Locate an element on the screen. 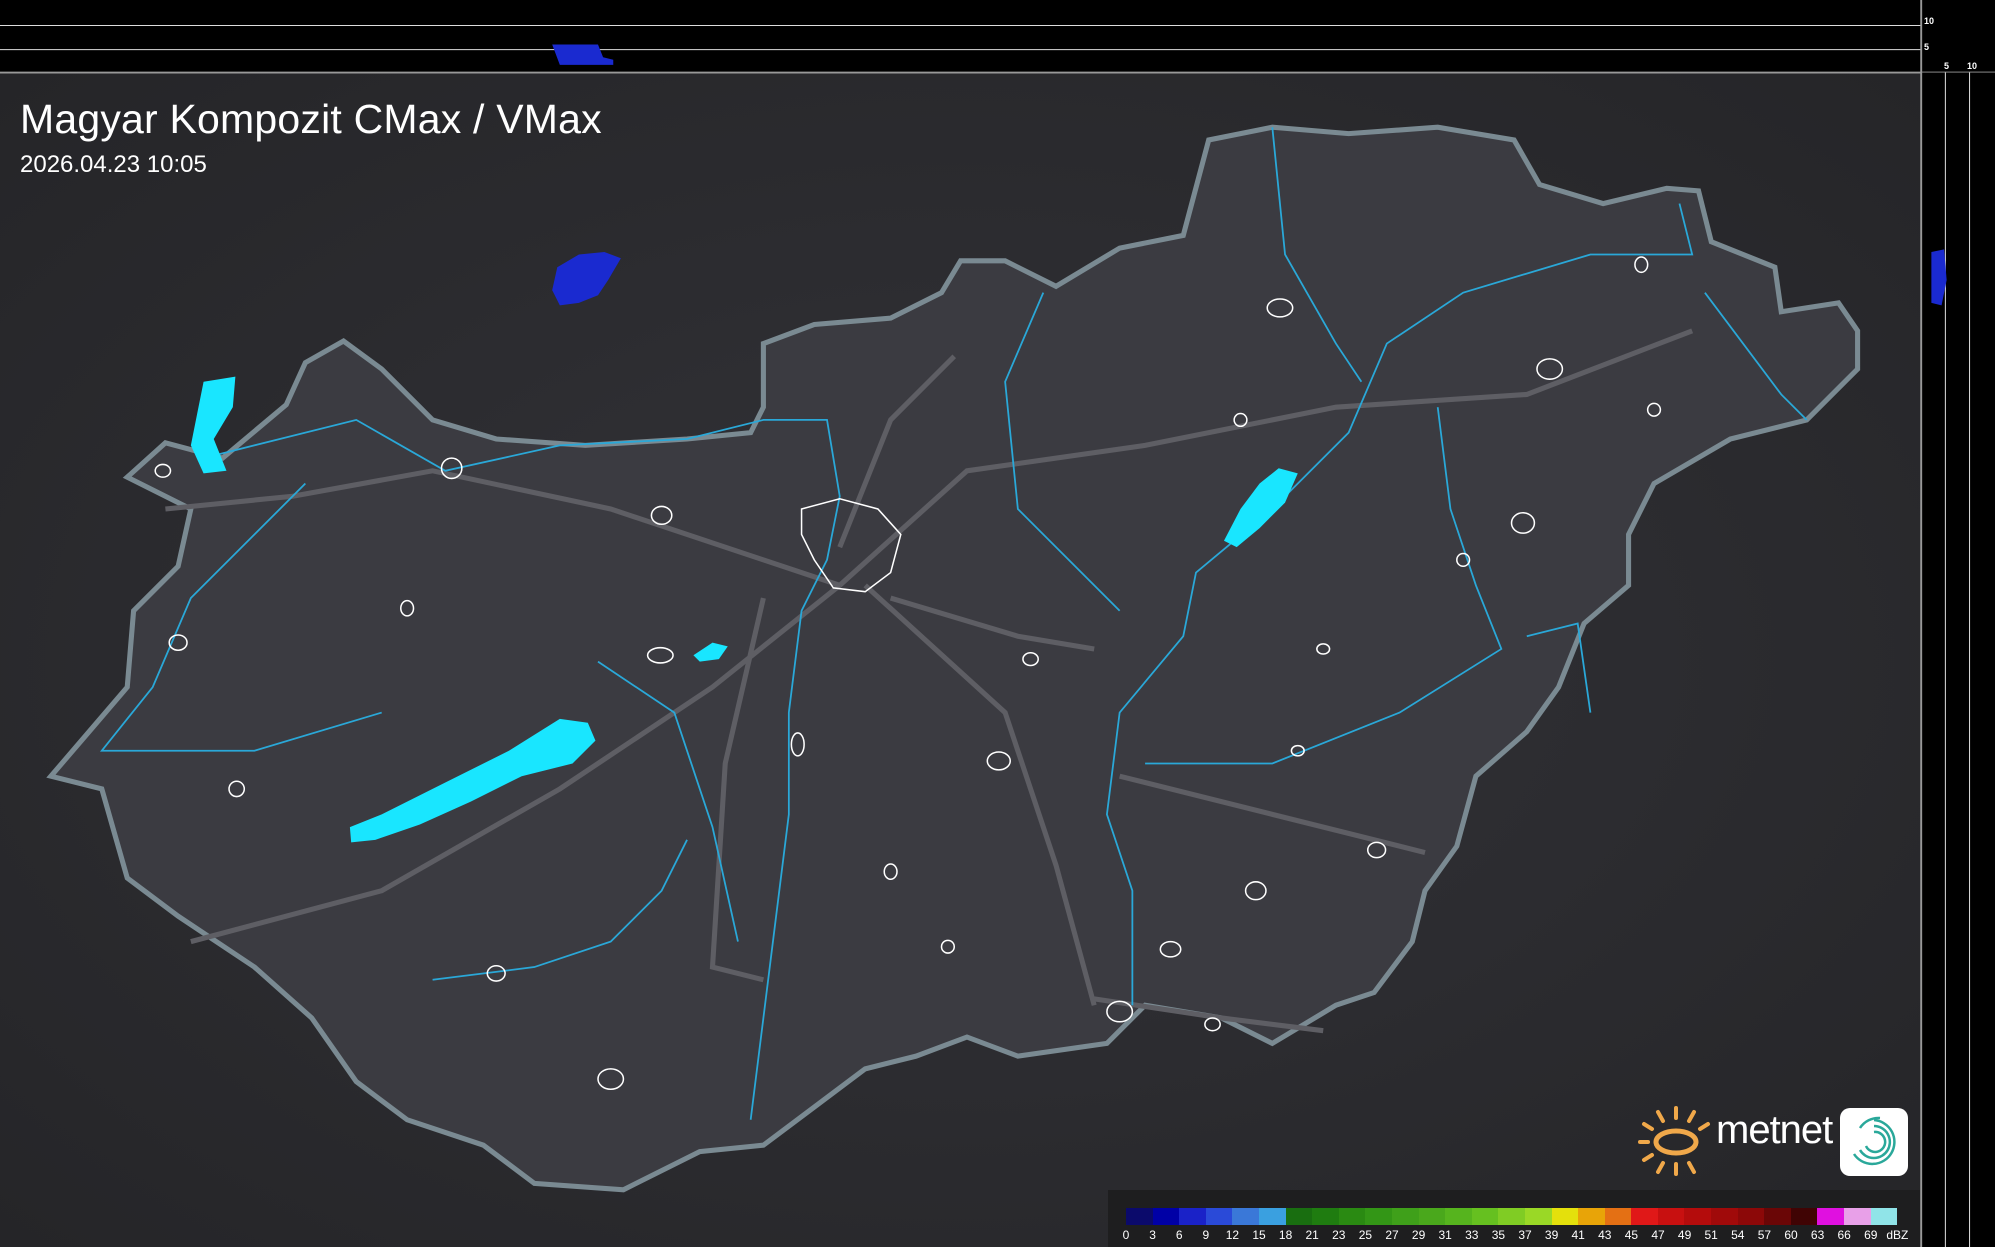 The width and height of the screenshot is (1995, 1247). legend-label: 45 is located at coordinates (1631, 1235).